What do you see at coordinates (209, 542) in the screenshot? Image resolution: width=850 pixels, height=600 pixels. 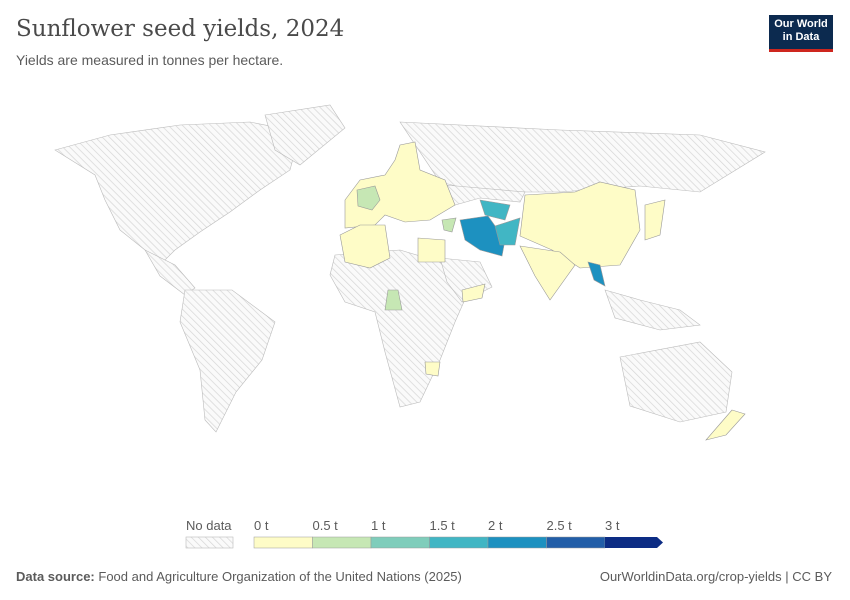 I see `legend-no-data-swatch` at bounding box center [209, 542].